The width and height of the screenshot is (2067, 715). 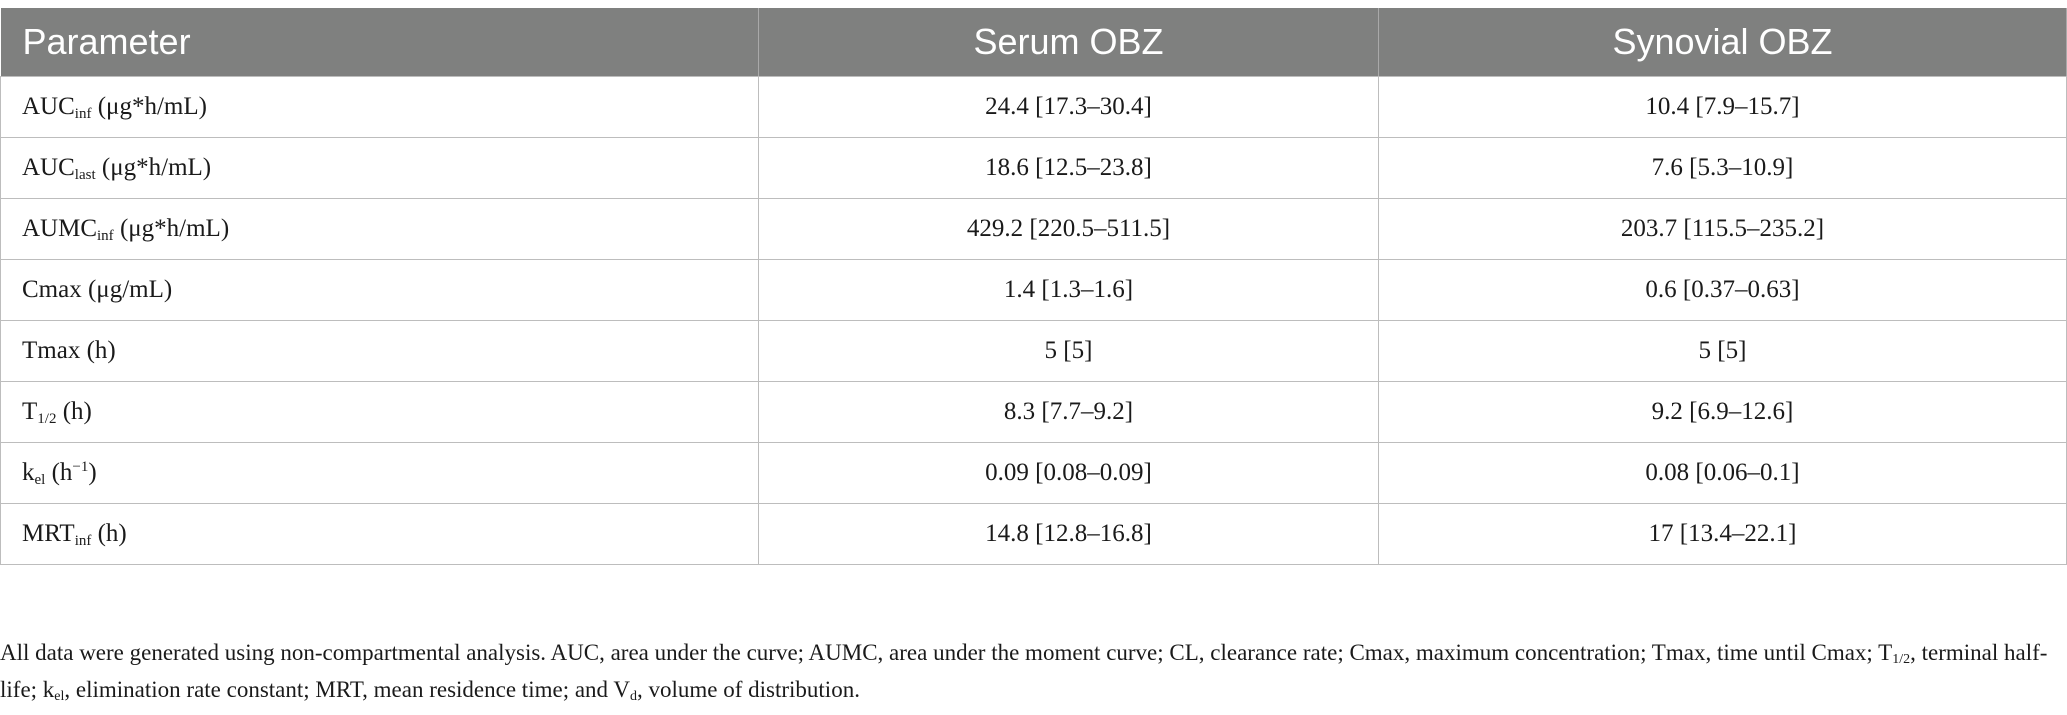 What do you see at coordinates (1722, 107) in the screenshot?
I see `synovial-value-cell: 10.4 [7.9–15.7]` at bounding box center [1722, 107].